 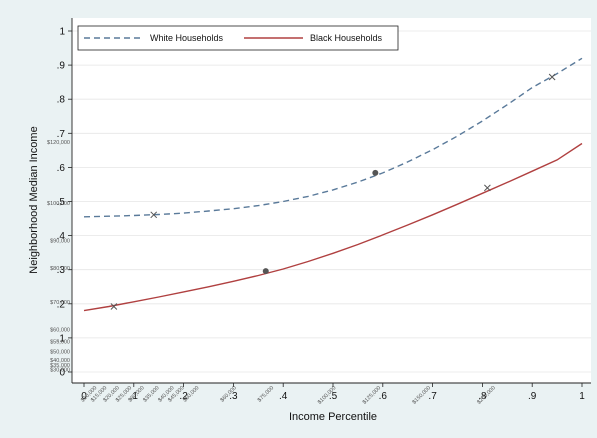 I want to click on x-tick-label: .3, so click(x=233, y=396).